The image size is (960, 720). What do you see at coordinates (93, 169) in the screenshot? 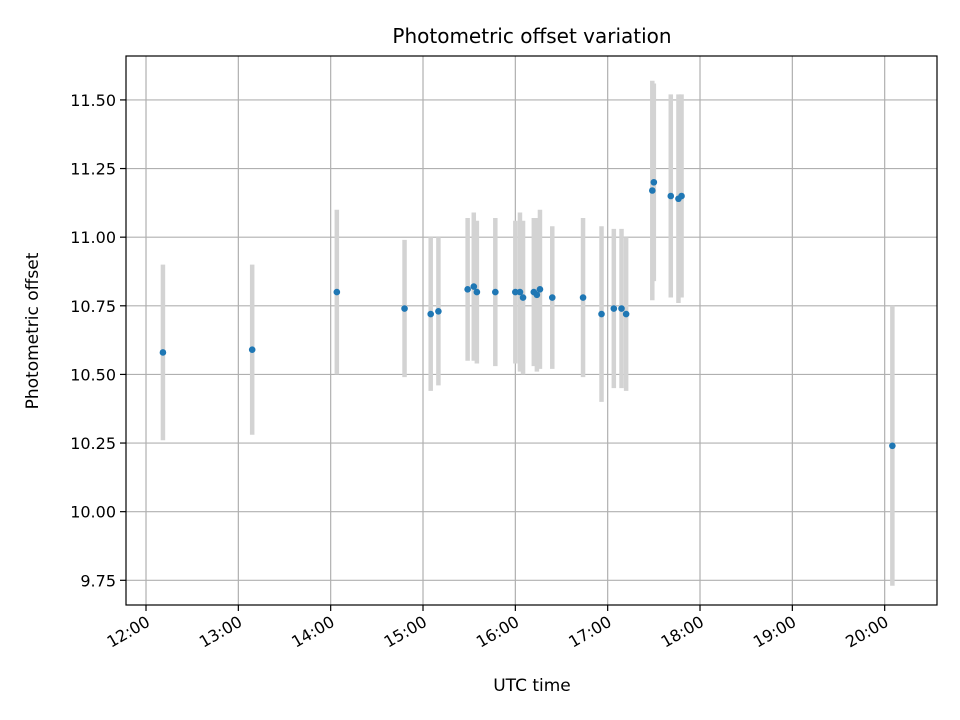
I see `y-tick-label: 11.25` at bounding box center [93, 169].